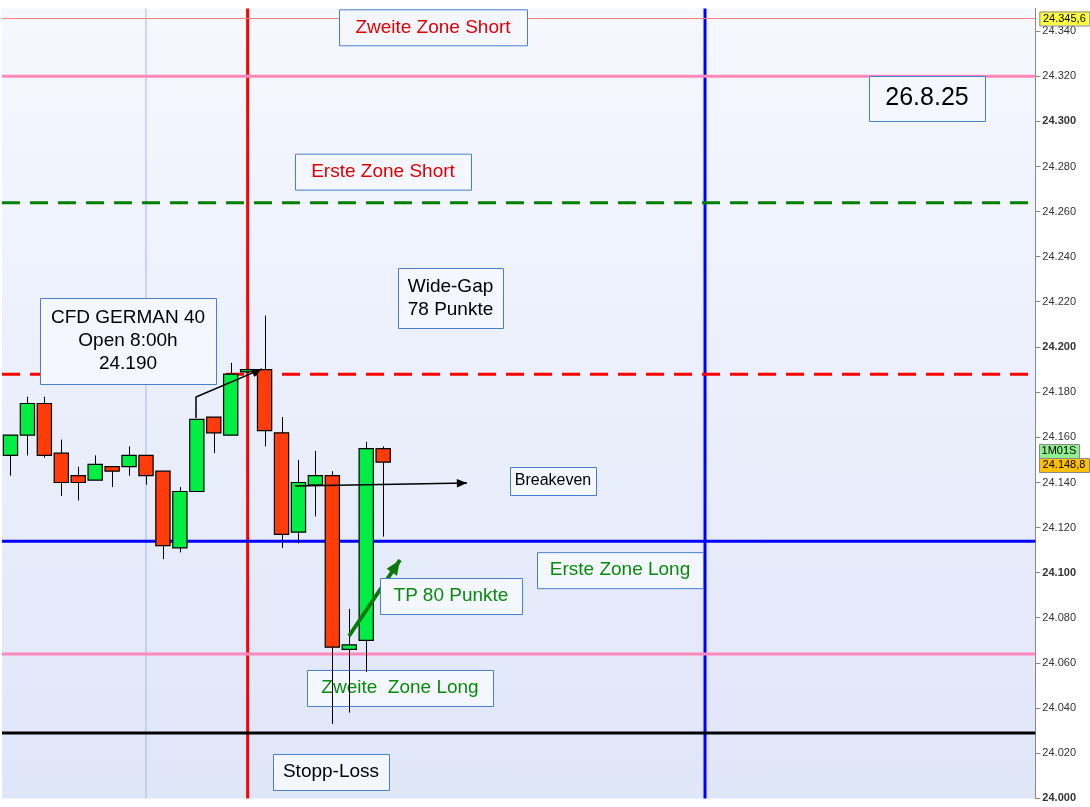 The image size is (1090, 807). Describe the element at coordinates (1059, 450) in the screenshot. I see `text: 1M01S` at that location.